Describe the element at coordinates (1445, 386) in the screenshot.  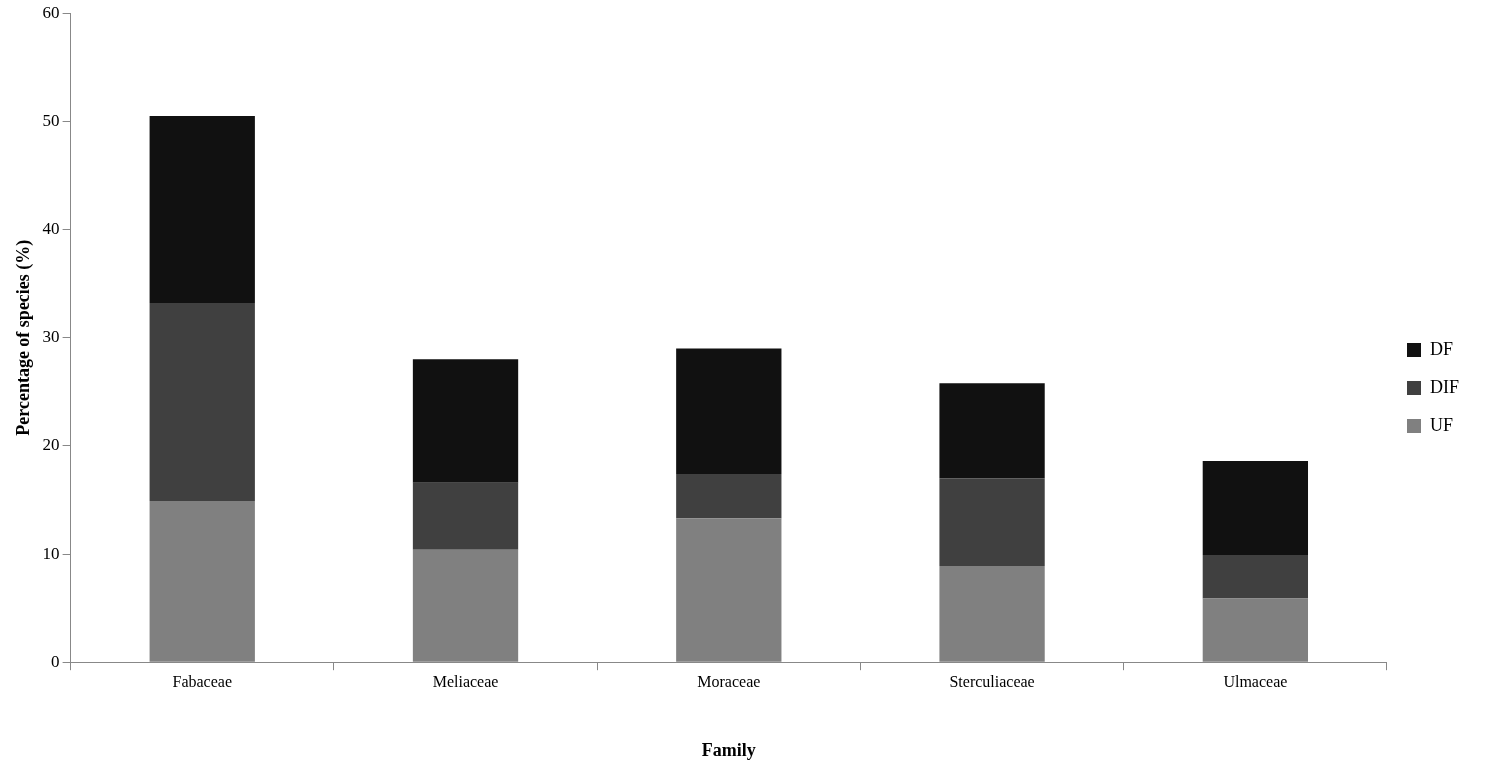
I see `legend-label: DIF` at that location.